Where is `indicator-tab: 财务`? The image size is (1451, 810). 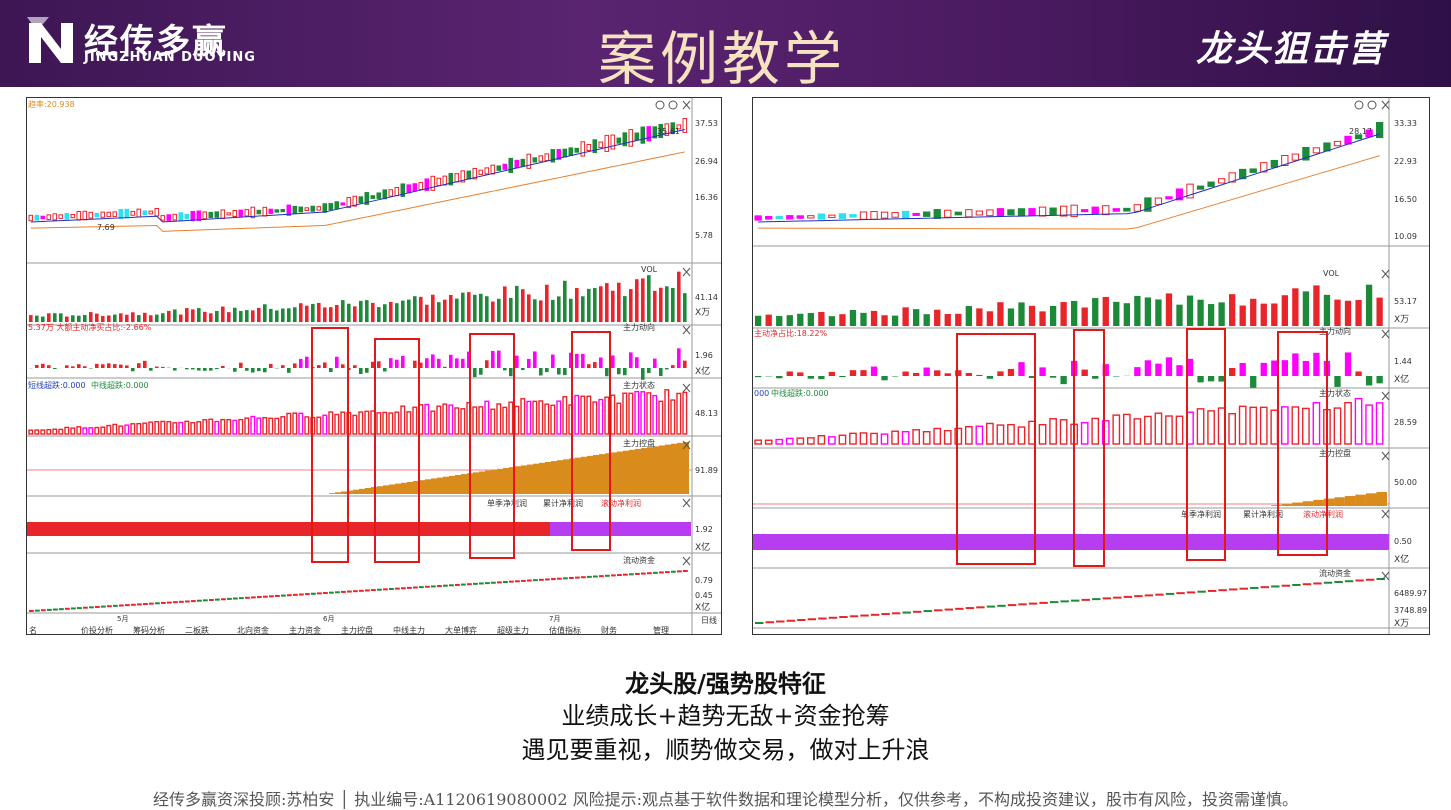
indicator-tab: 财务 is located at coordinates (609, 629).